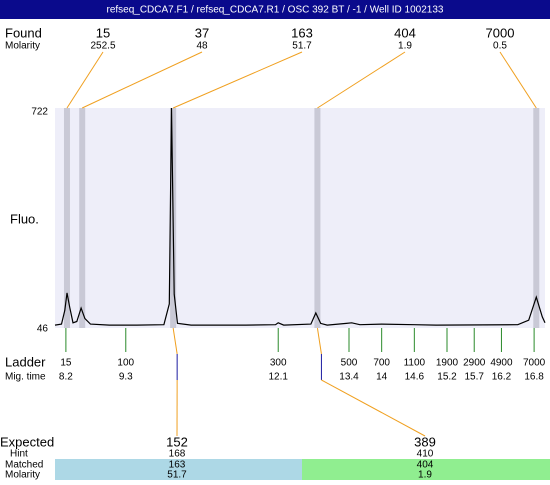 This screenshot has width=550, height=485. I want to click on found-molarity-label: Molarity, so click(22, 46).